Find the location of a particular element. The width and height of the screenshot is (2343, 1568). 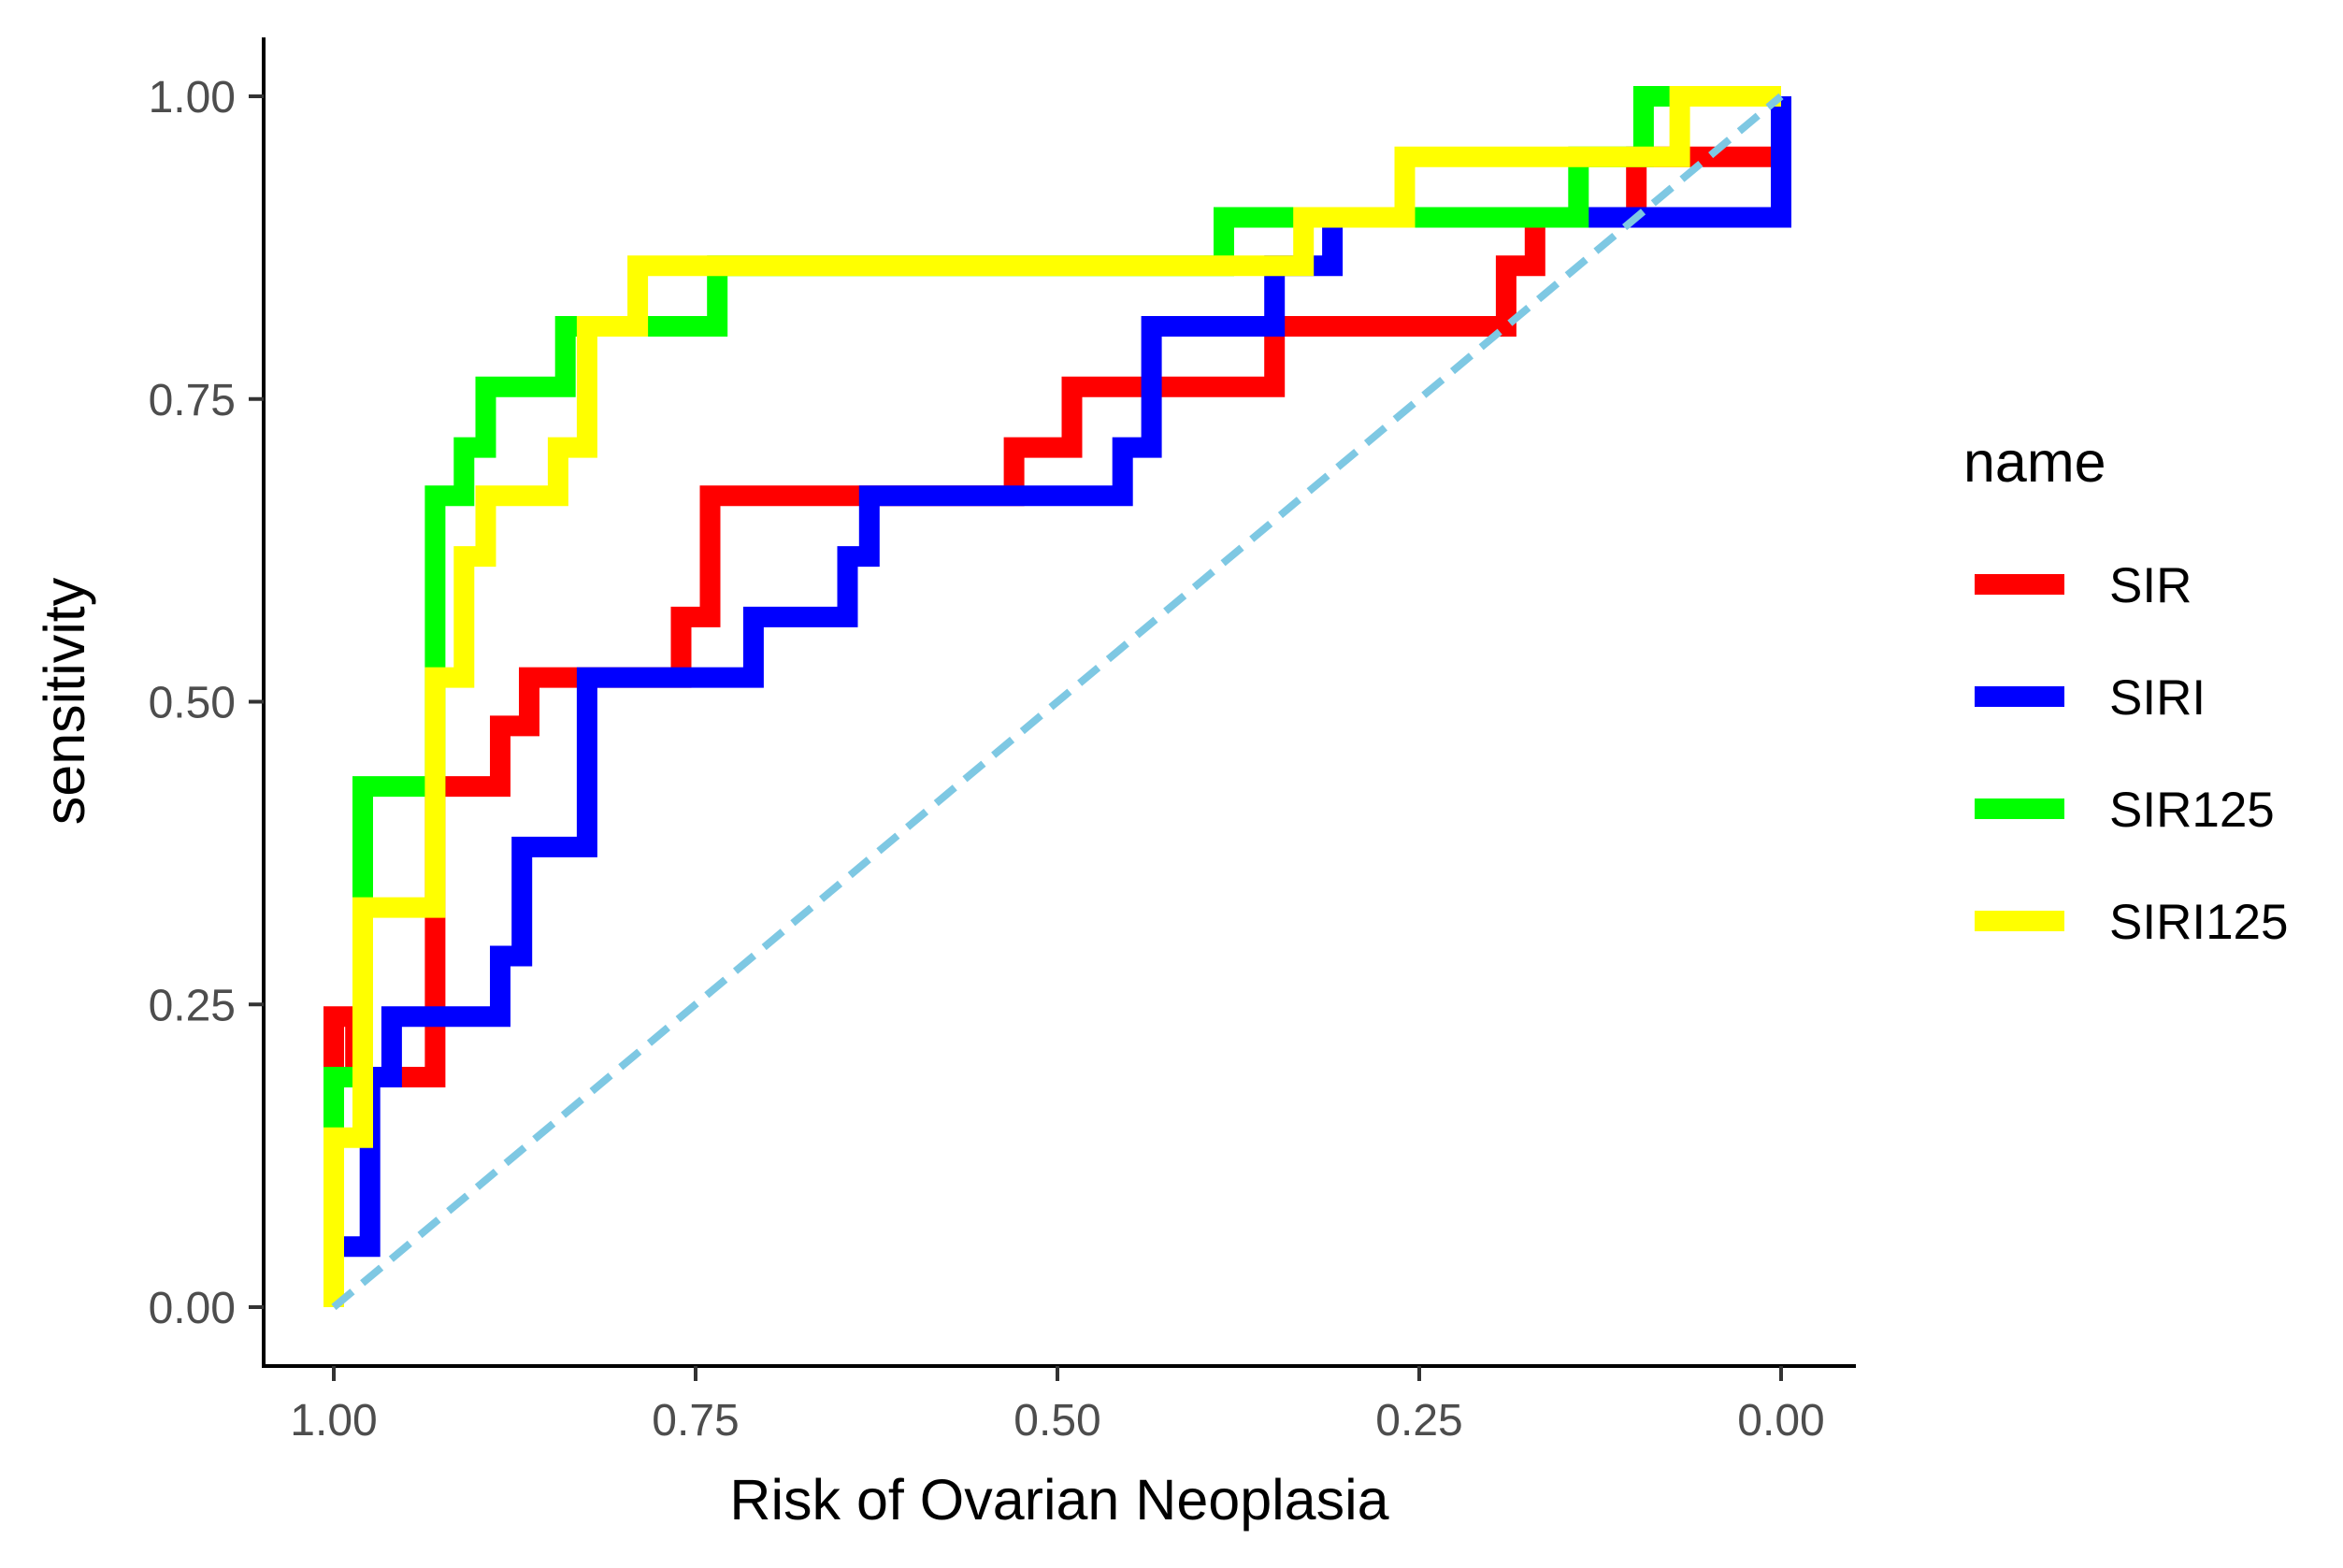

x-tick-label: 0.50 is located at coordinates (1056, 1421).